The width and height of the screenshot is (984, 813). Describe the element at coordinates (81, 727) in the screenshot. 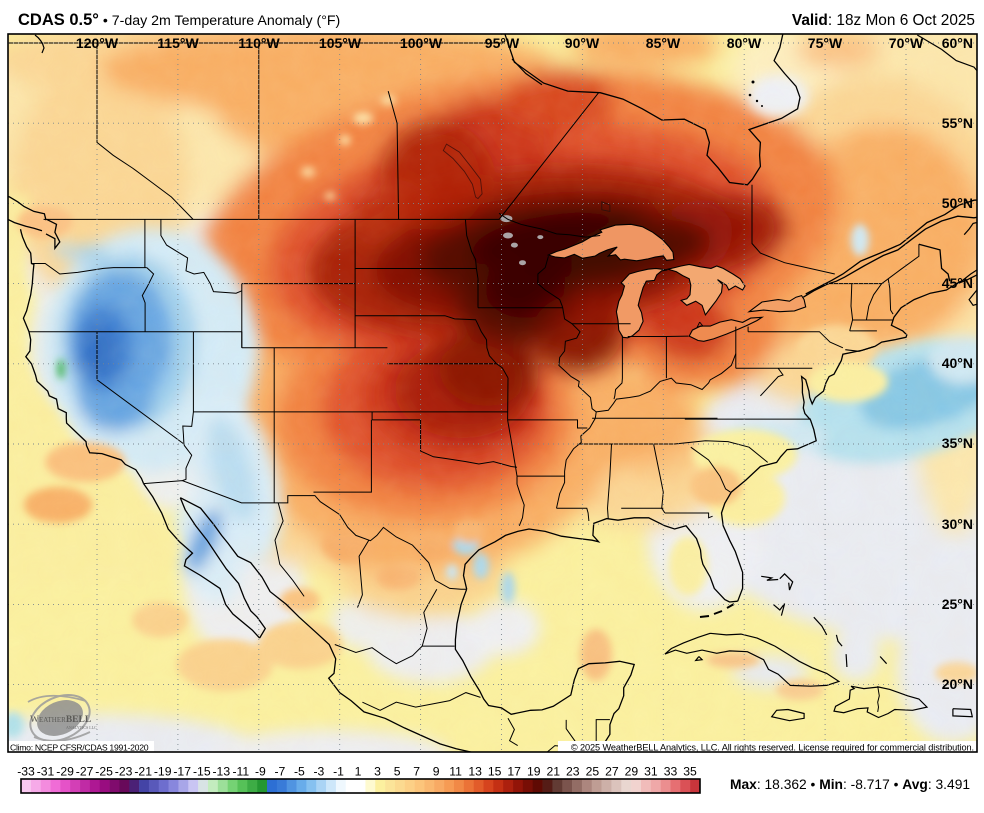

I see `svg-text: ANALYTICS LLC` at that location.